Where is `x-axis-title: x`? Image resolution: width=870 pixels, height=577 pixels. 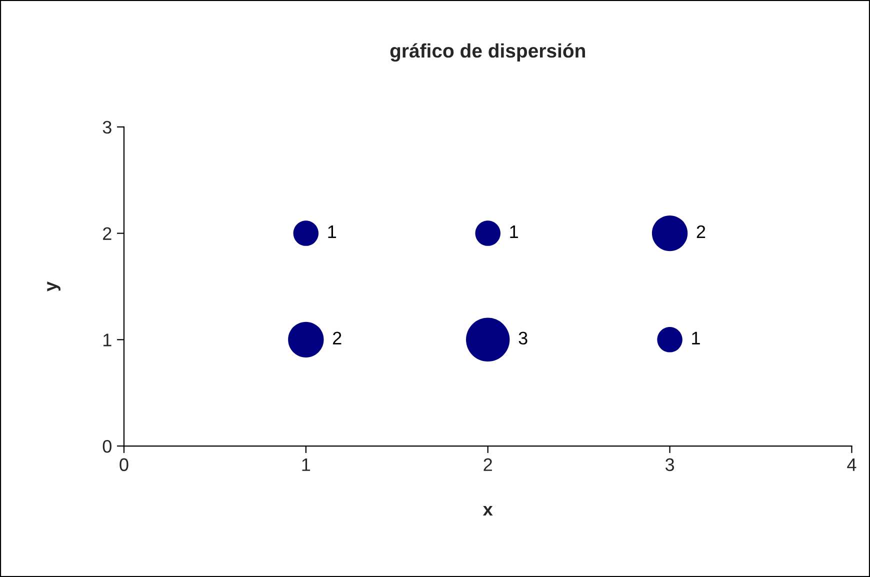 x-axis-title: x is located at coordinates (487, 511).